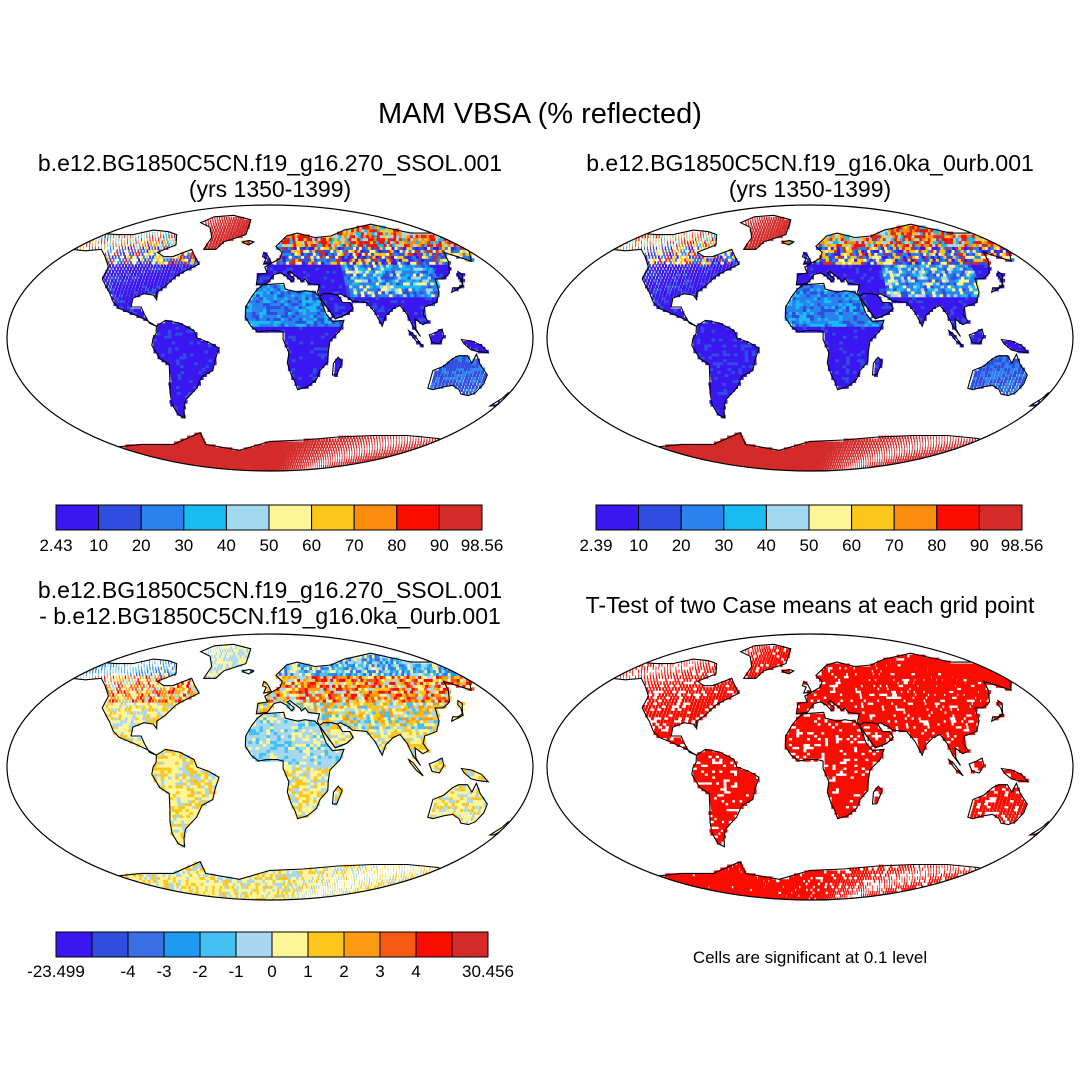 This screenshot has height=1080, width=1080. What do you see at coordinates (56, 971) in the screenshot?
I see `colorbar-tick-label: -23.499` at bounding box center [56, 971].